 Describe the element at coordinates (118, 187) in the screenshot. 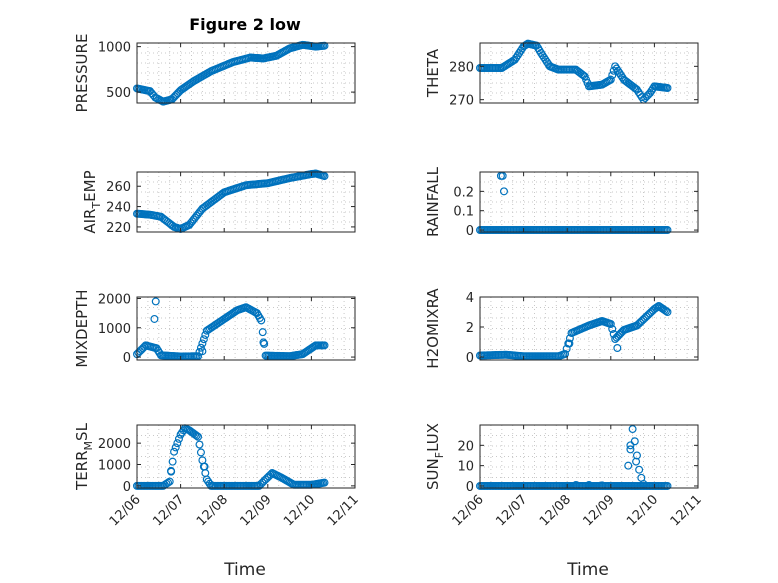

I see `y-tick-label: 260` at that location.